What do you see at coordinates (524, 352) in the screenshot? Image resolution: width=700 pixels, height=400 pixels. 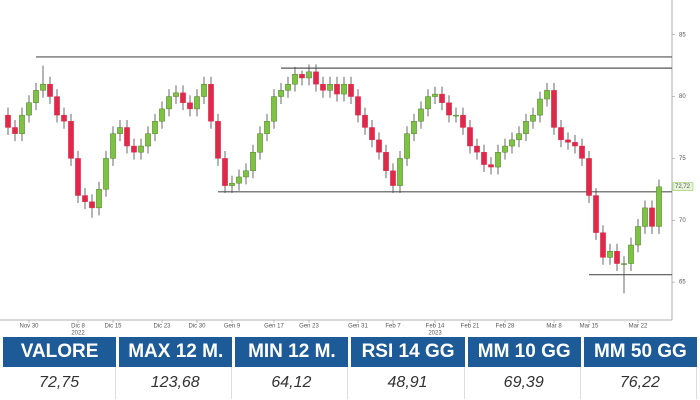 I see `header-cell: MM 10 GG` at bounding box center [524, 352].